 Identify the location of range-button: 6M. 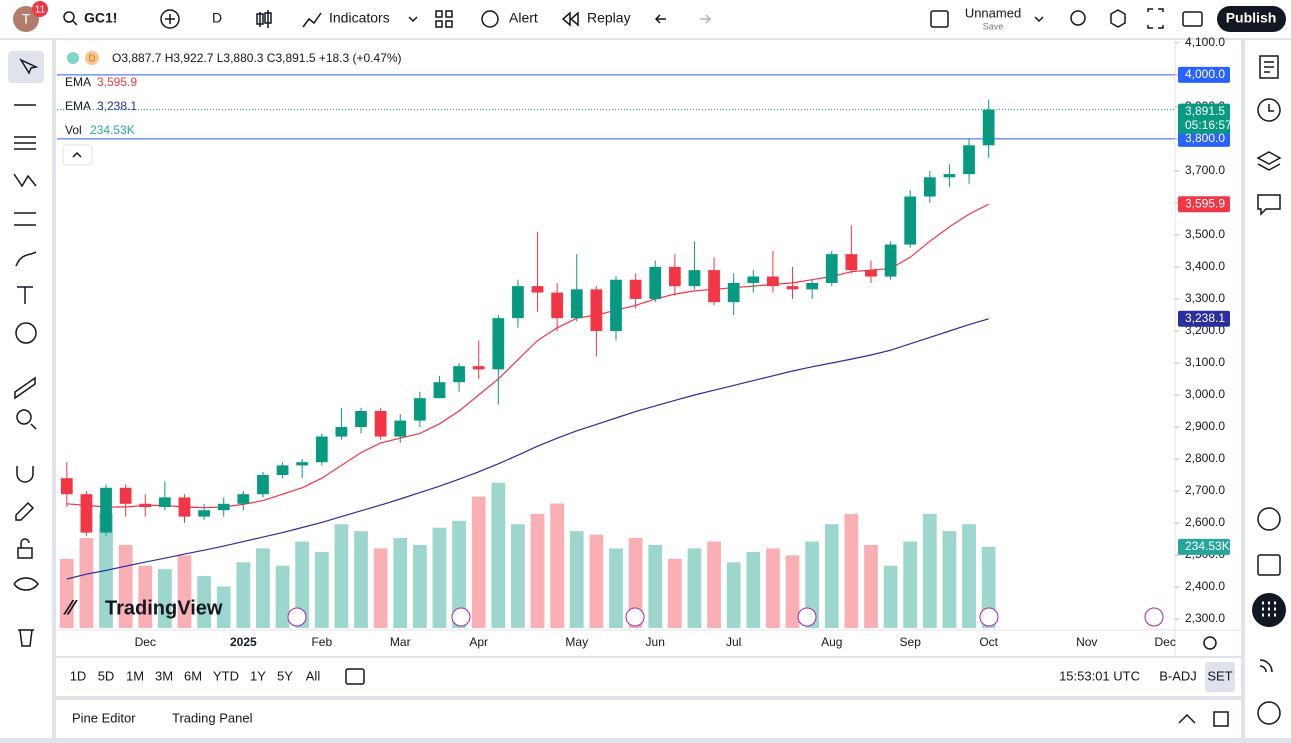
(193, 675).